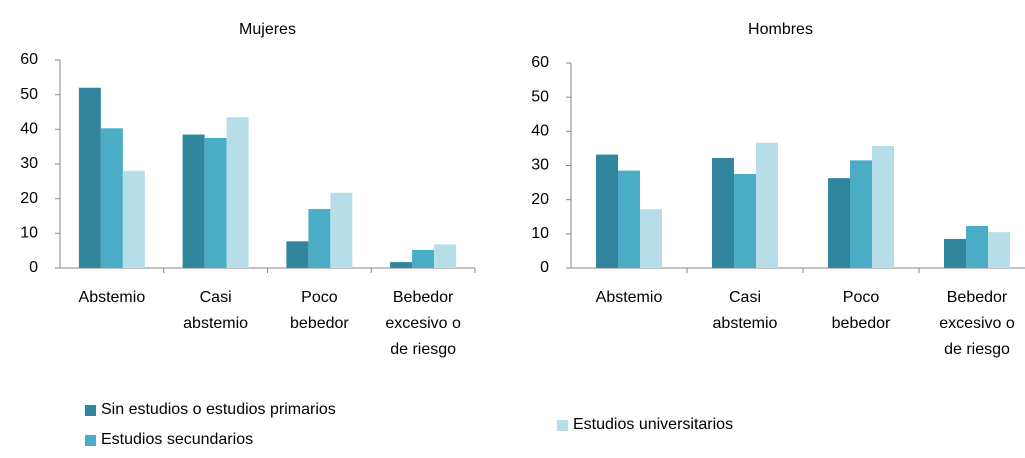  I want to click on chart-title: Hombres, so click(780, 29).